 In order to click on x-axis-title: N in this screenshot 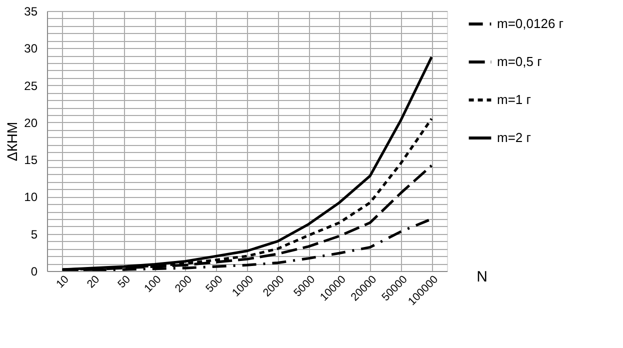, I will do `click(482, 277)`.